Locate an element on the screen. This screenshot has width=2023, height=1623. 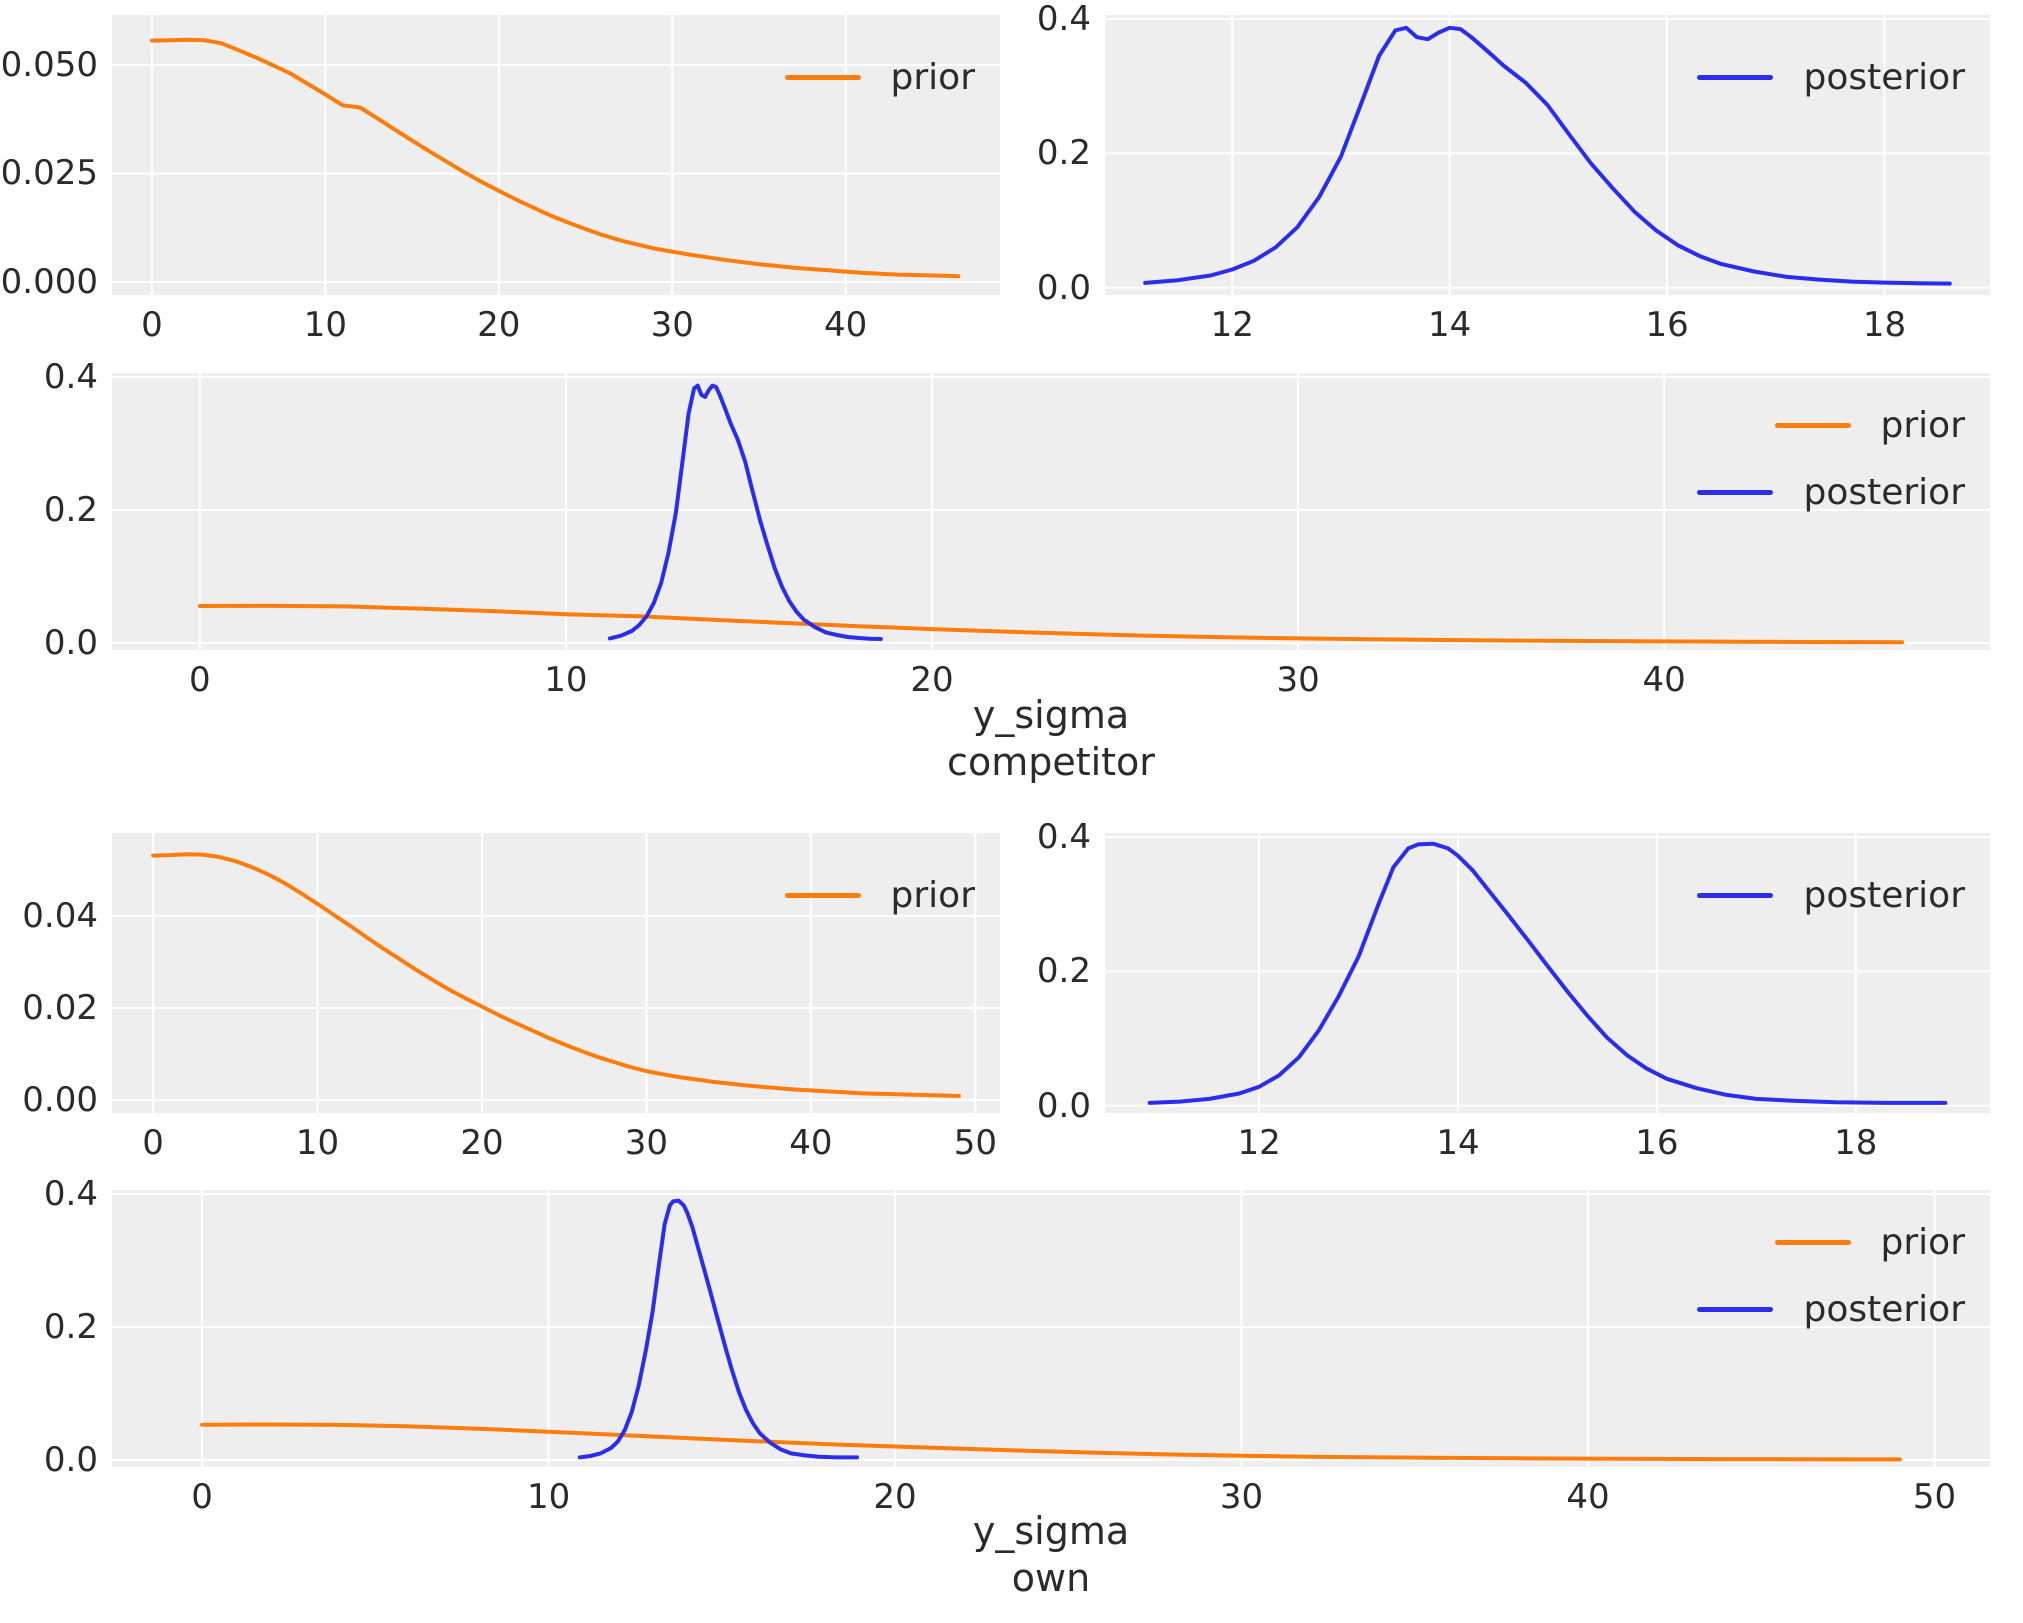
xlabel-own-line2: own is located at coordinates (1051, 1578).